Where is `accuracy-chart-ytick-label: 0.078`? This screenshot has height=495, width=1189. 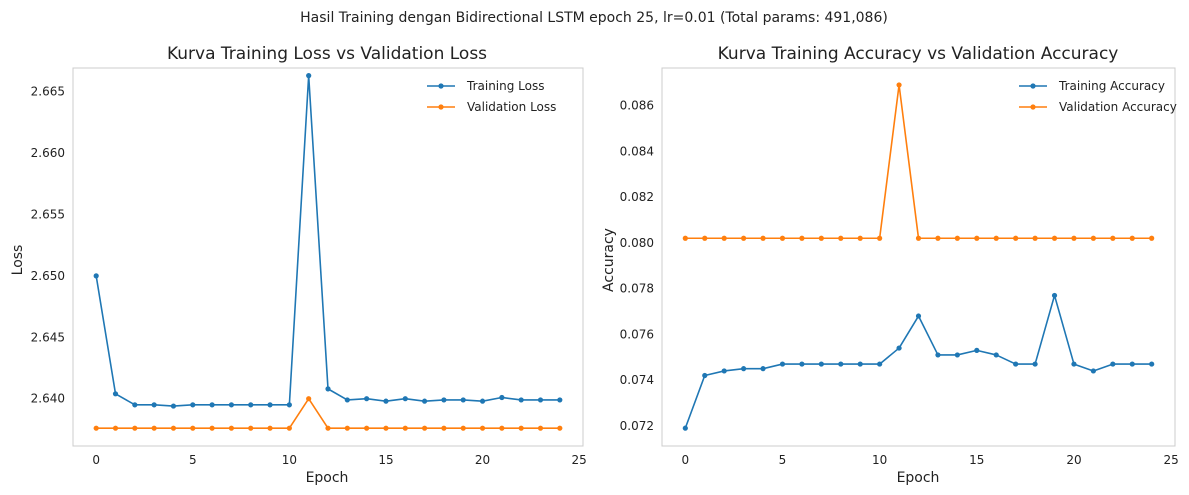 accuracy-chart-ytick-label: 0.078 is located at coordinates (637, 289).